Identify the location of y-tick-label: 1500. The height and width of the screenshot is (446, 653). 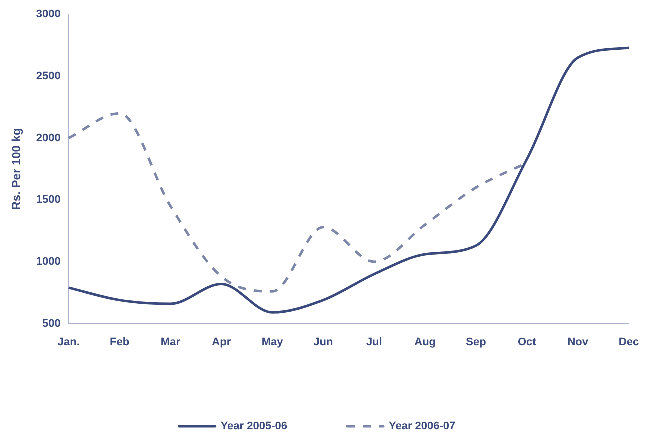
(48, 200).